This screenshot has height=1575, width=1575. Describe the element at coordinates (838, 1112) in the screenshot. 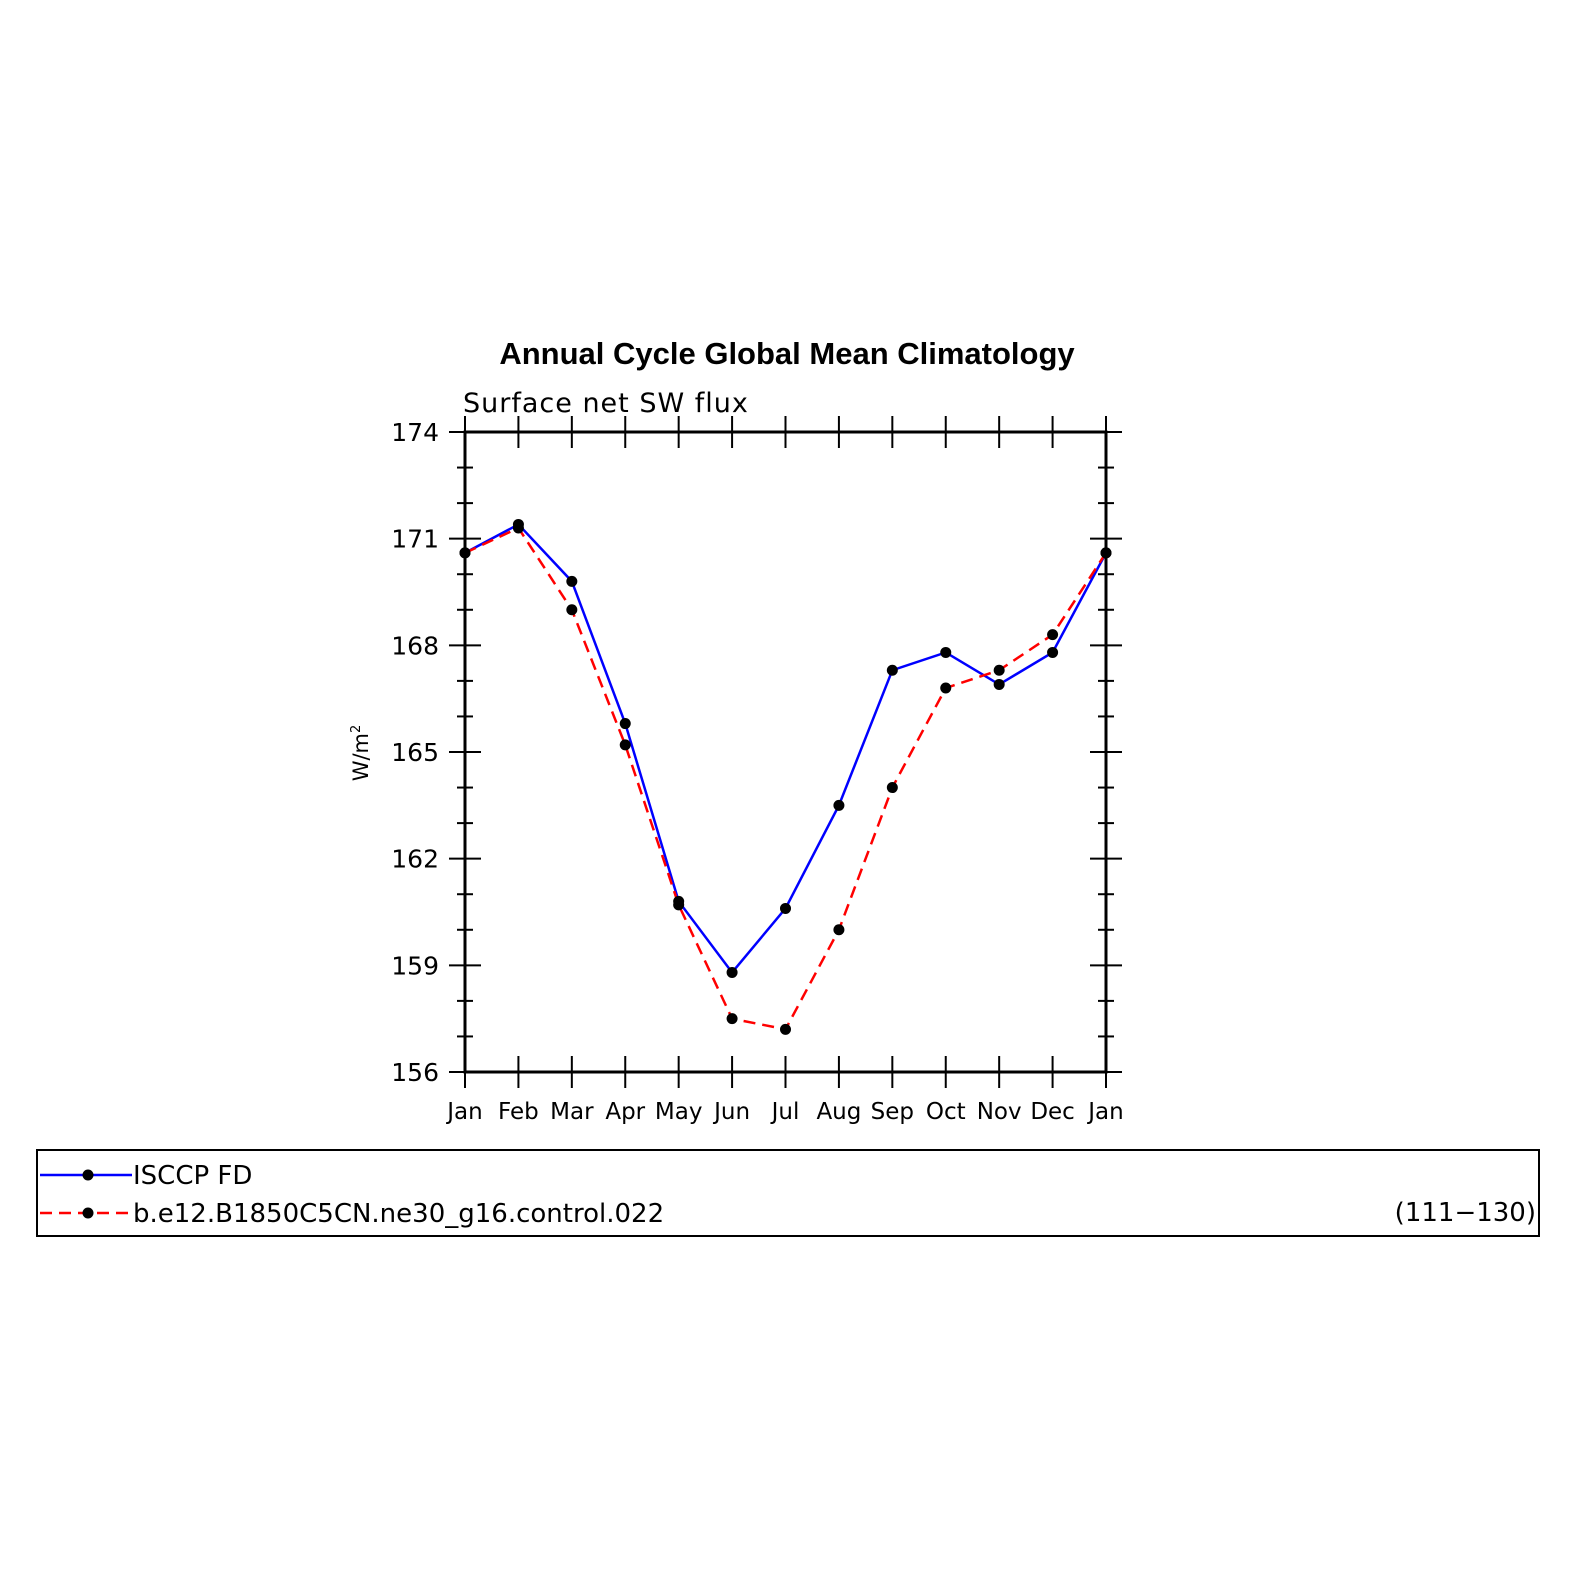

I see `x-tick-label: Aug` at that location.